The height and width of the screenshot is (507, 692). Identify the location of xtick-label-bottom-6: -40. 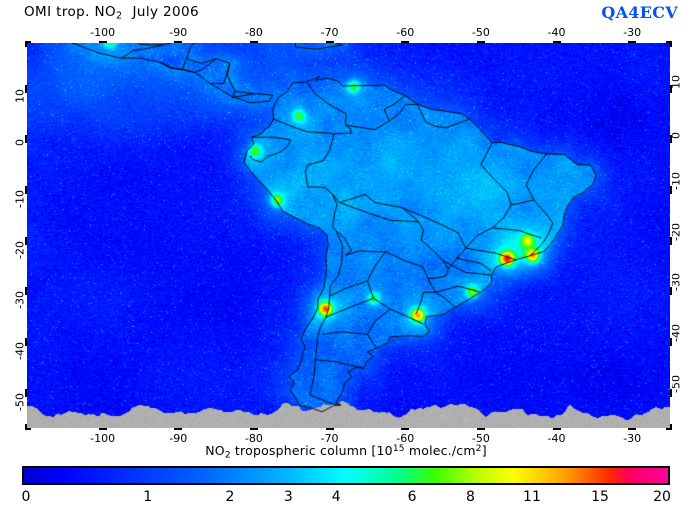
(556, 438).